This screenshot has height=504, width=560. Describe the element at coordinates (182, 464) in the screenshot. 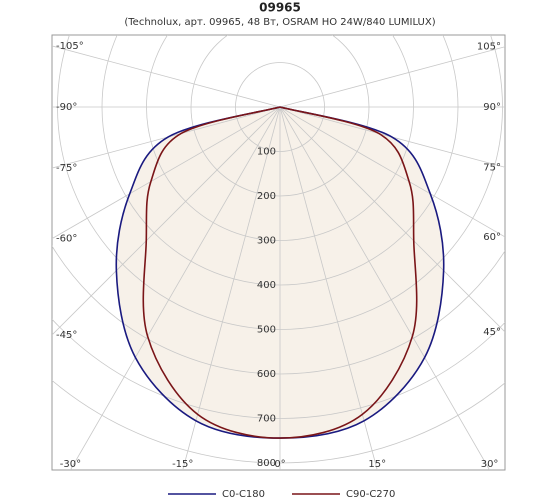

I see `angle-label: -15°` at that location.